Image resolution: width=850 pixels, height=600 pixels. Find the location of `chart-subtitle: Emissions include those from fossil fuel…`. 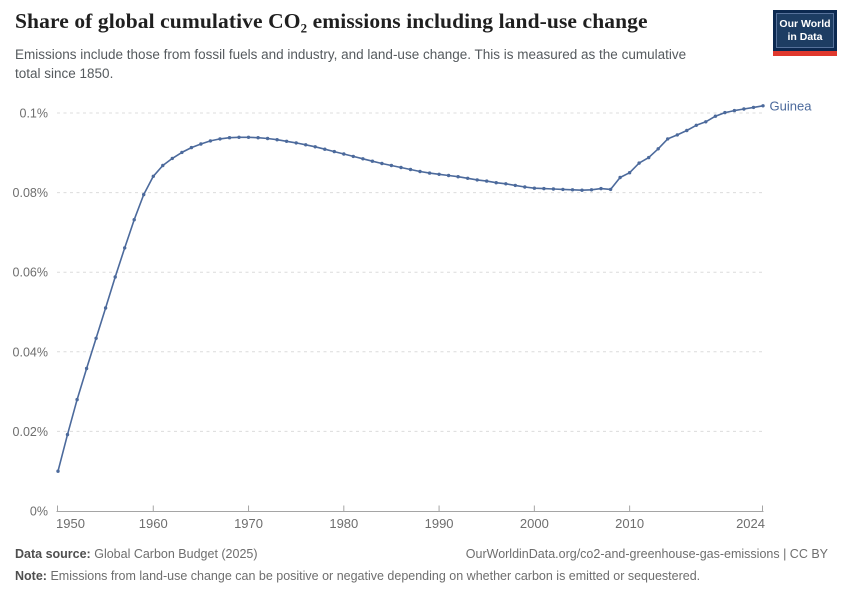

chart-subtitle: Emissions include those from fossil fuel… is located at coordinates (351, 64).